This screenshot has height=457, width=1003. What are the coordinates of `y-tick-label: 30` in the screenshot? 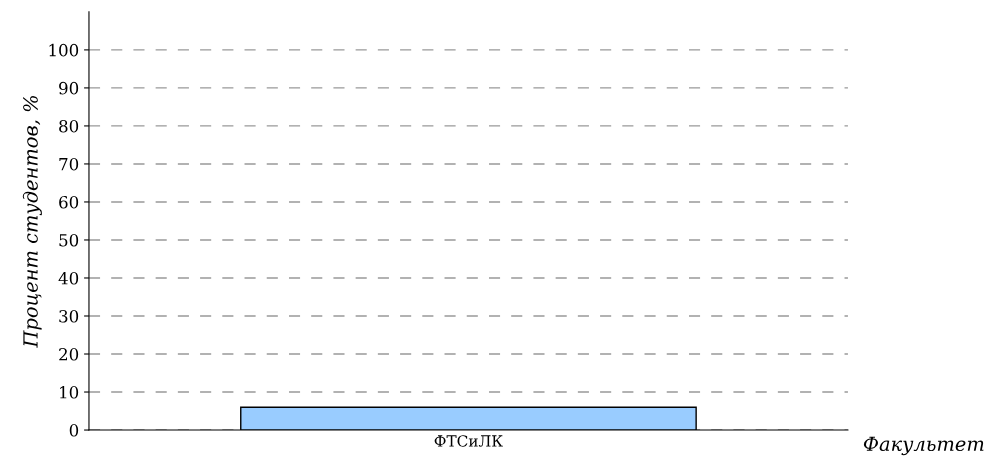 It's located at (69, 316).